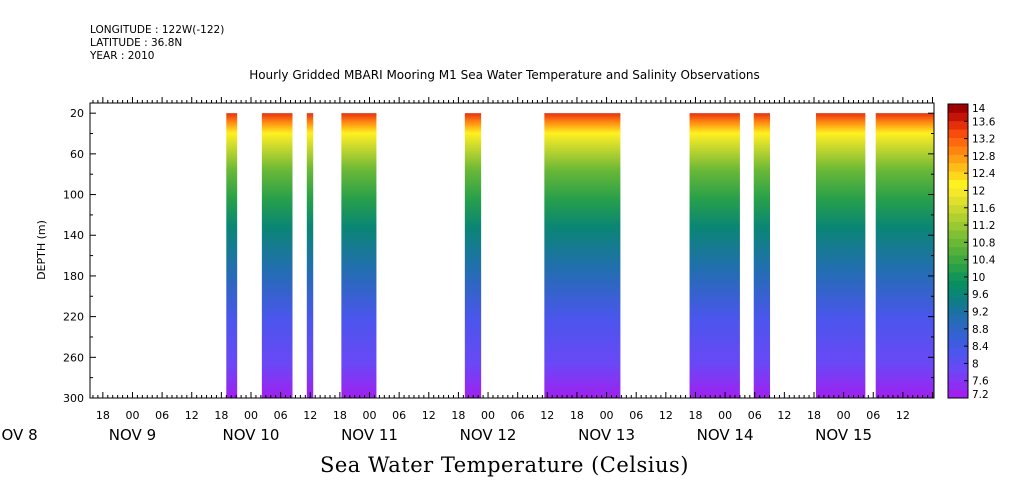 The width and height of the screenshot is (1009, 504). Describe the element at coordinates (979, 109) in the screenshot. I see `colorbar-label: 14` at that location.